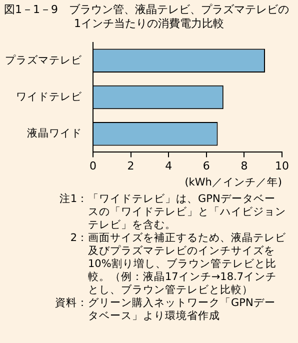  I want to click on y-tick-label: ワイドテレビ, so click(49, 96).